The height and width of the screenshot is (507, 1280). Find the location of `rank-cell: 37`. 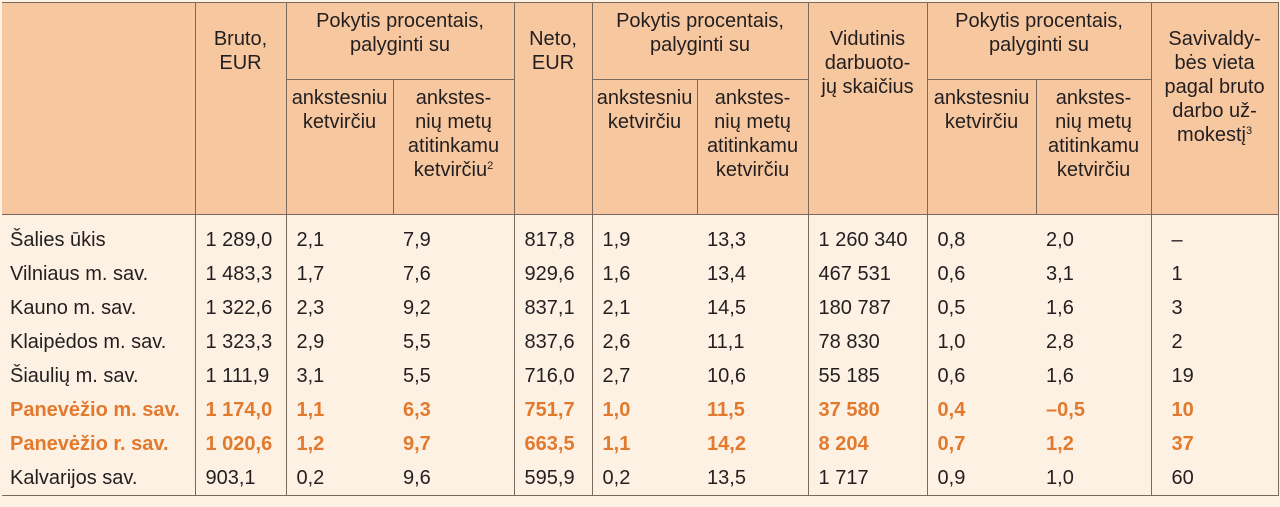

rank-cell: 37 is located at coordinates (1214, 444).